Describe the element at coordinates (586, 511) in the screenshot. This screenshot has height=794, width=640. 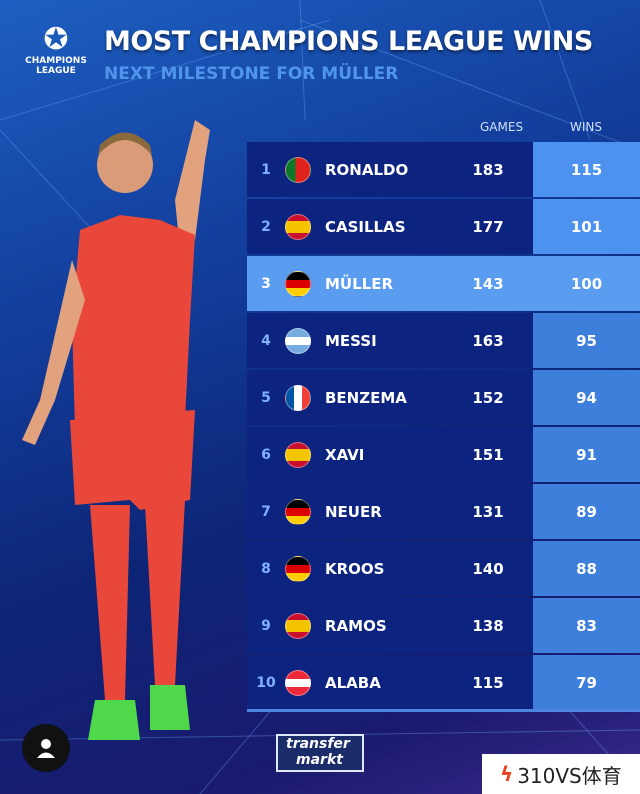
I see `wins-value: 89` at that location.